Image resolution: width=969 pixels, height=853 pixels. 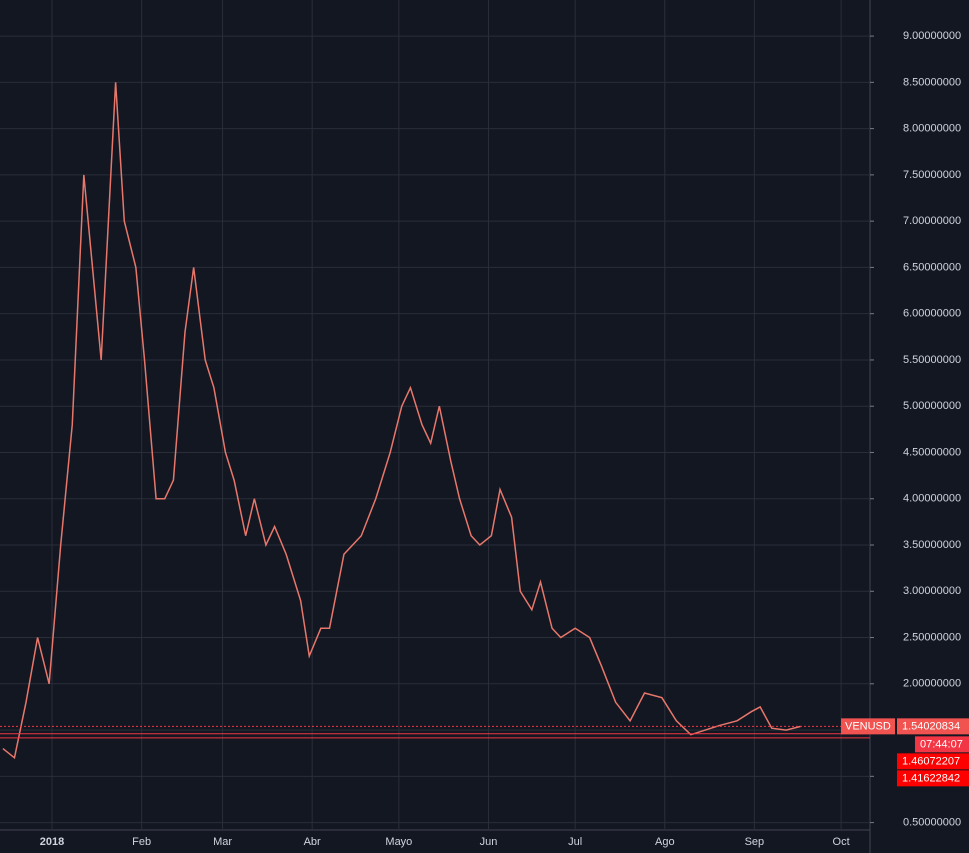 I want to click on y-tick-label: 8.00000000, so click(x=932, y=129).